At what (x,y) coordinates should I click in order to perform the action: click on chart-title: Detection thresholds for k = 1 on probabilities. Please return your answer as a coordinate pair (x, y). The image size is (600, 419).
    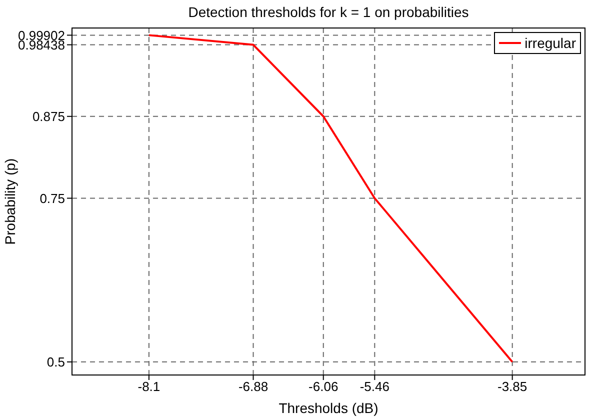
    Looking at the image, I should click on (328, 12).